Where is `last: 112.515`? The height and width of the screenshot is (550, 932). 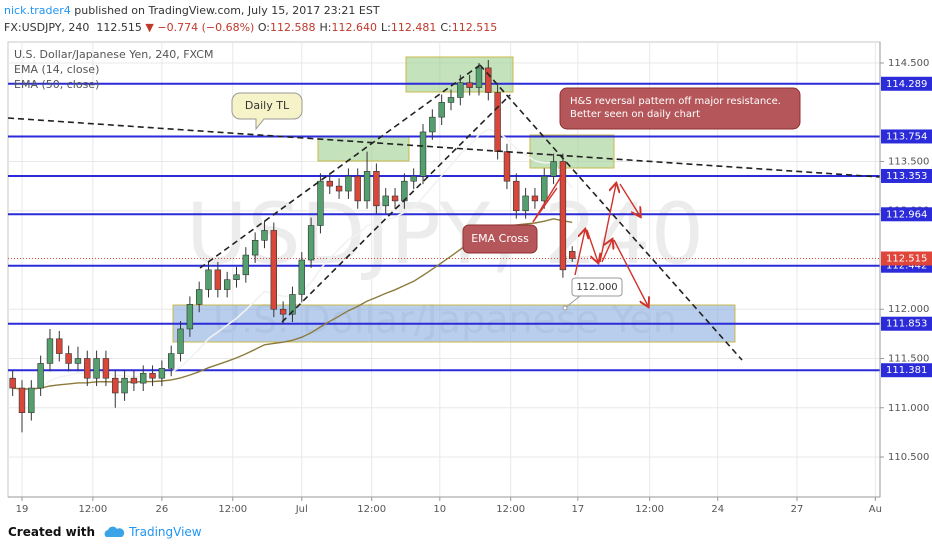 last: 112.515 is located at coordinates (119, 27).